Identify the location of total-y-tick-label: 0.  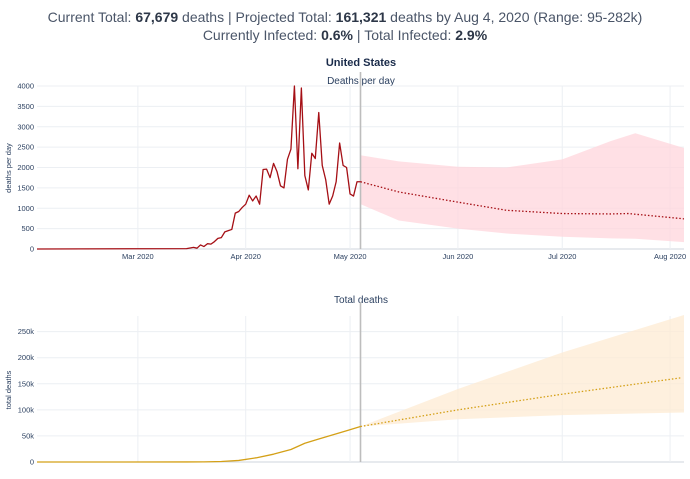
(32, 462).